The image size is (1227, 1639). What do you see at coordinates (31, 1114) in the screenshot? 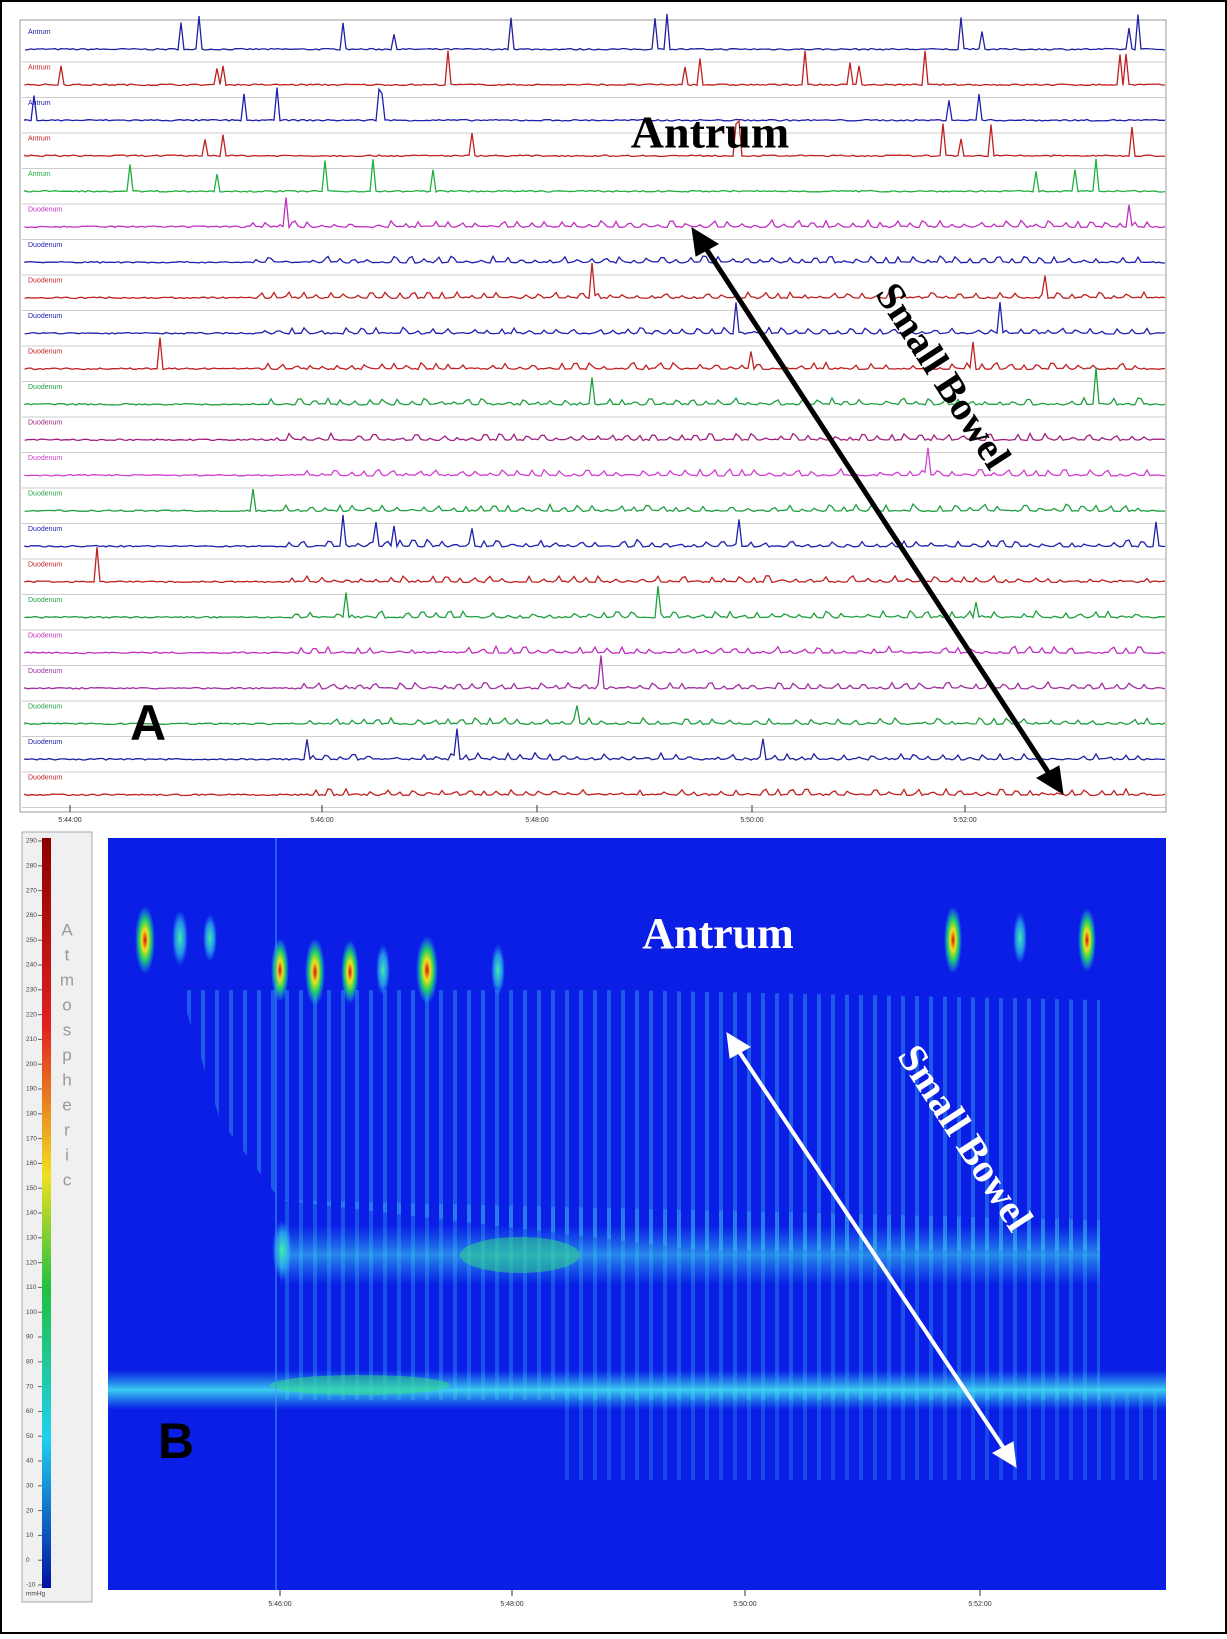
I see `colorbar-tick-label: 180` at bounding box center [31, 1114].